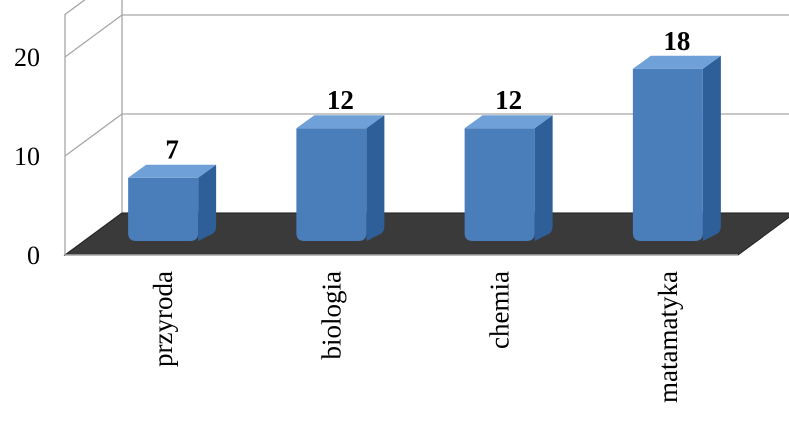  I want to click on y-axis-ticks: 0 10 20, so click(27, 156).